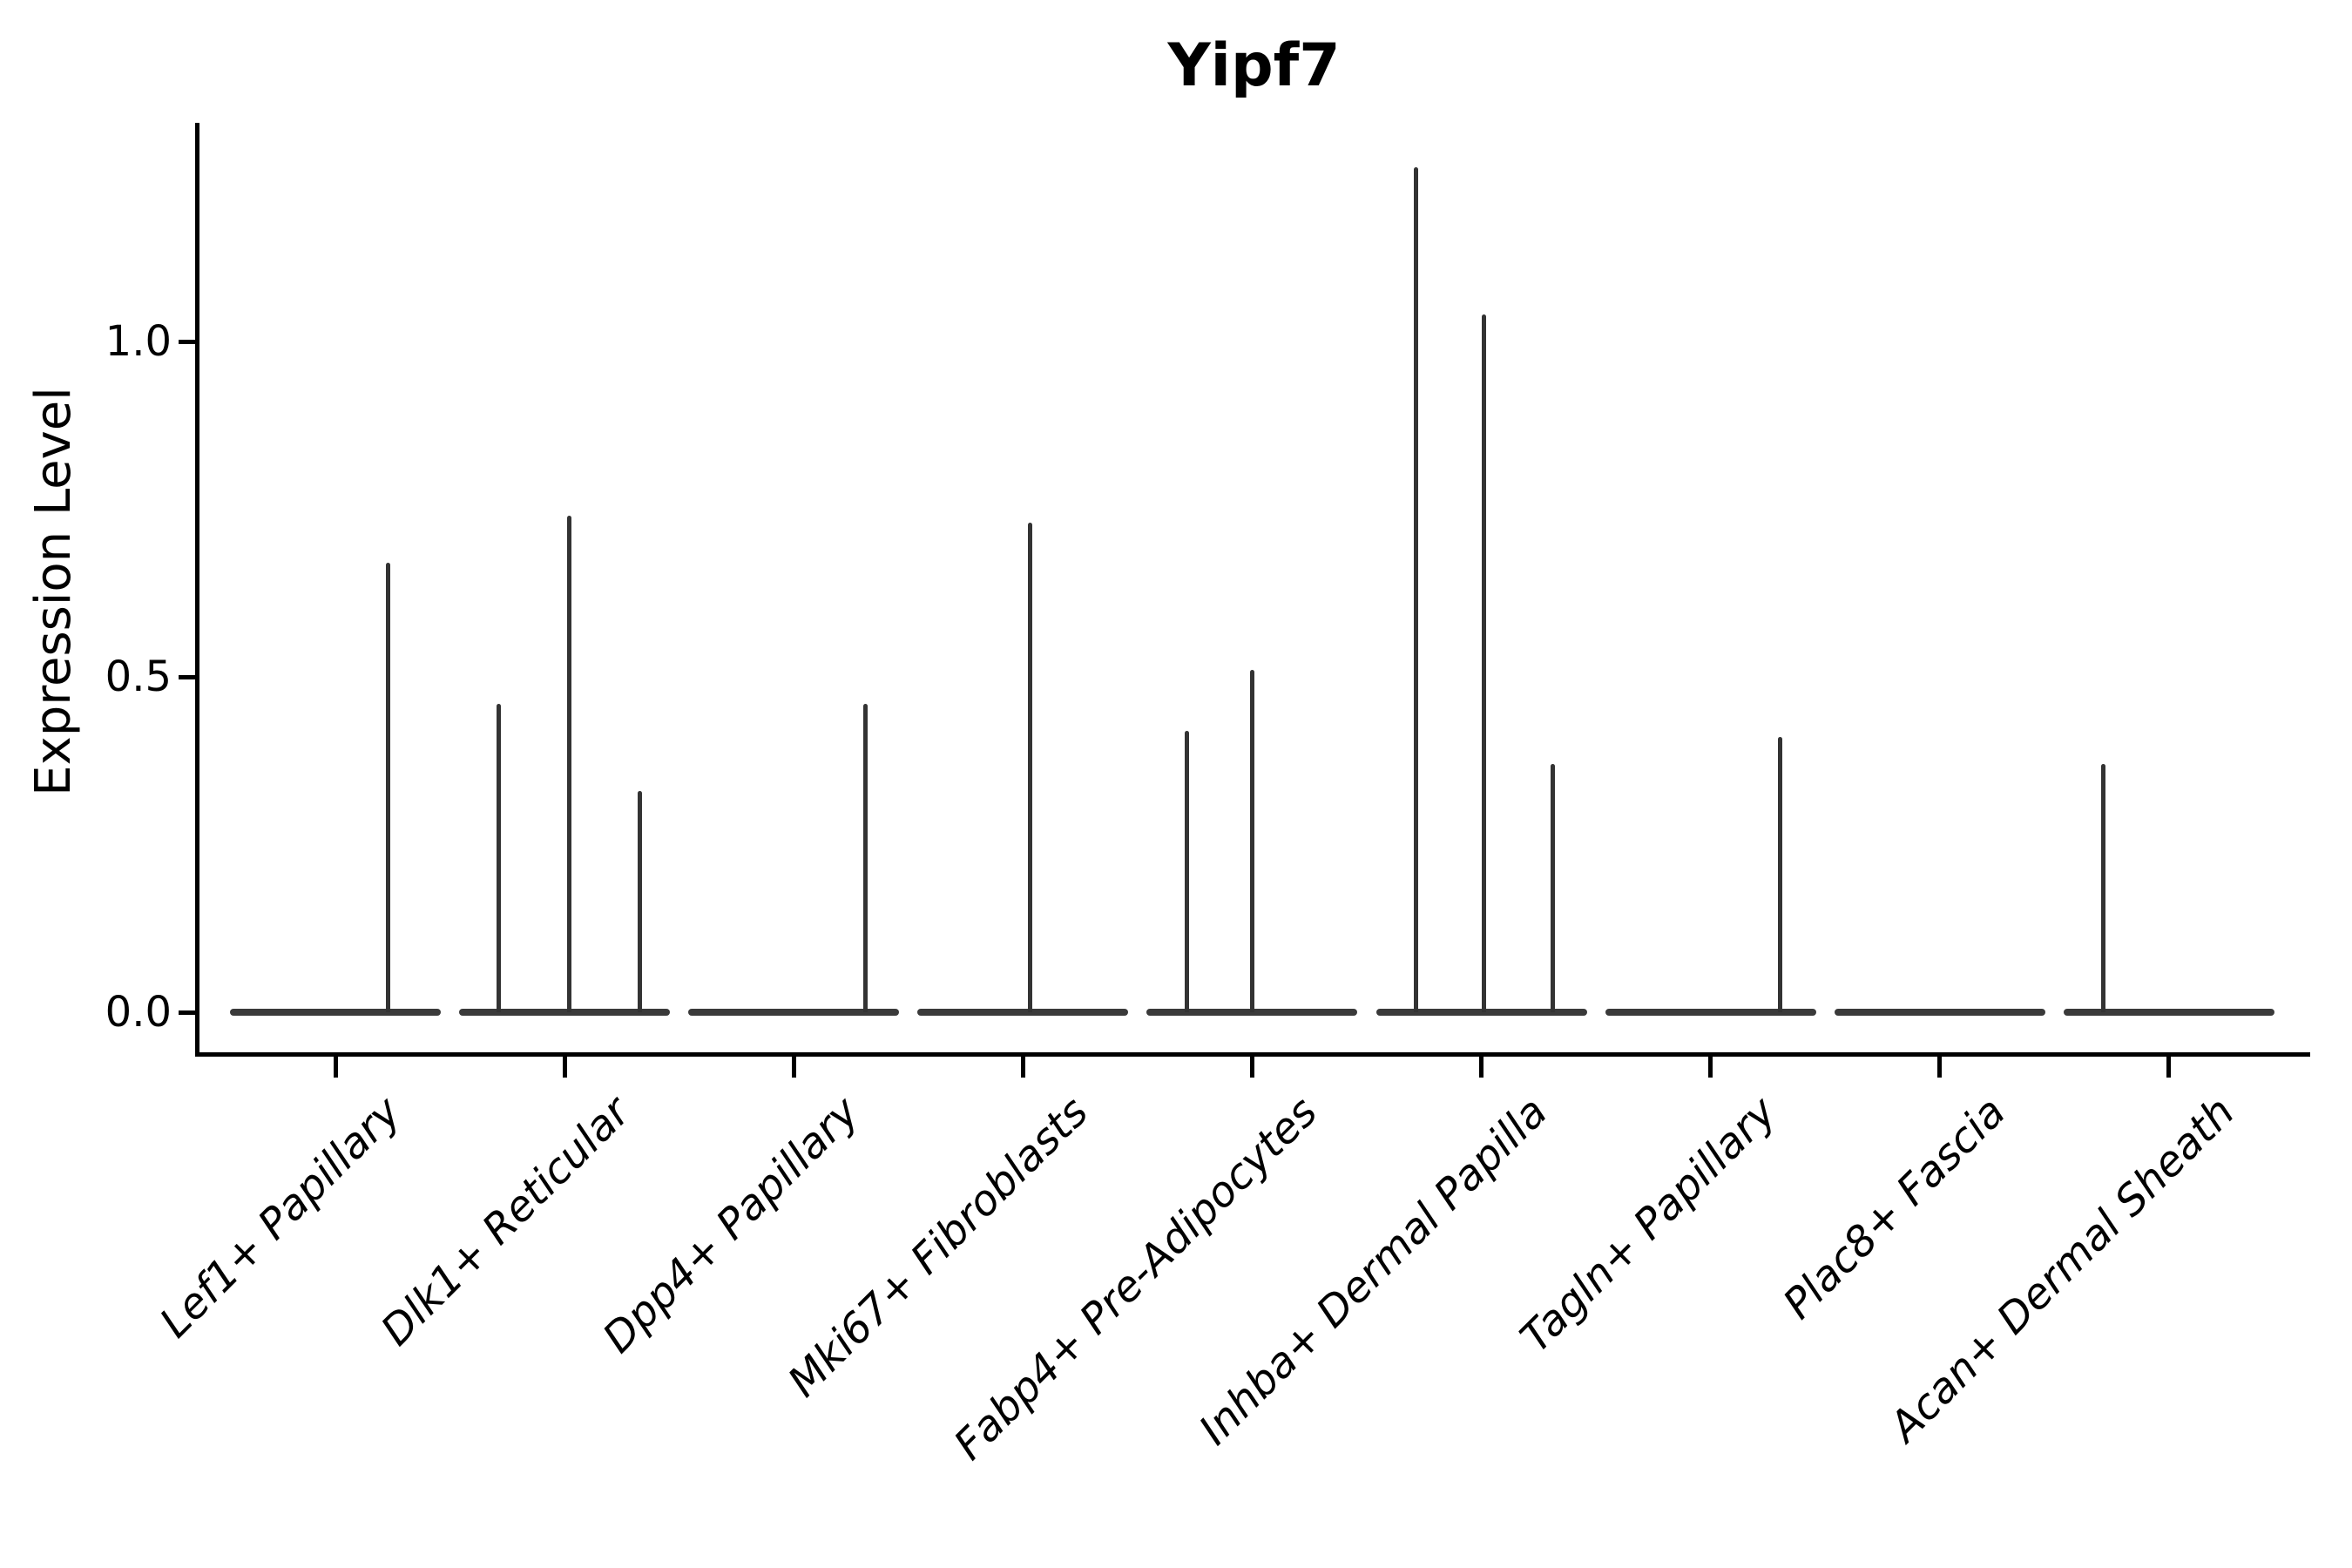 The width and height of the screenshot is (2352, 1568). Describe the element at coordinates (1254, 66) in the screenshot. I see `plot-title: Yipf7` at that location.